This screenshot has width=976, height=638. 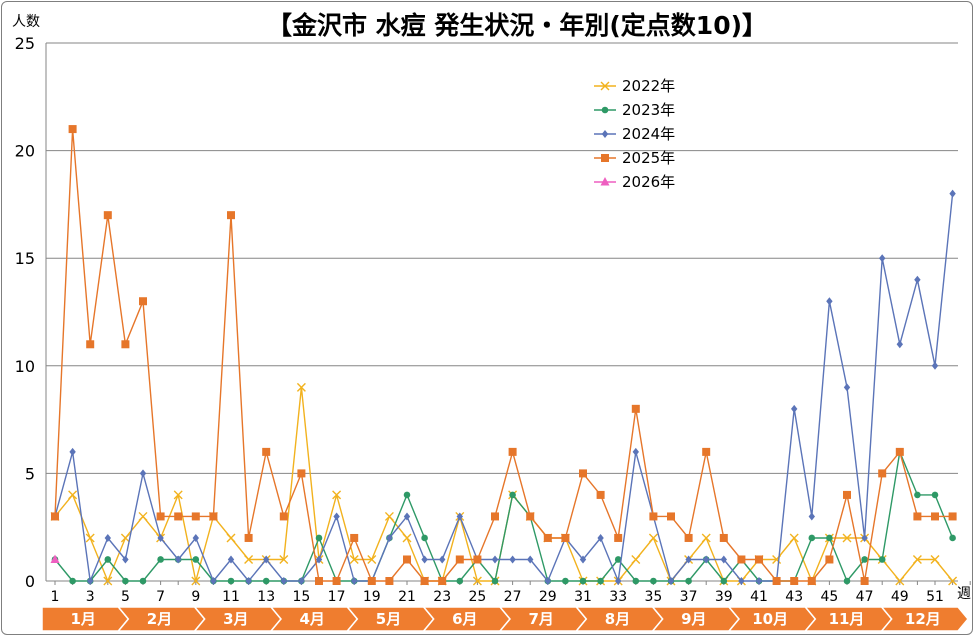 I want to click on x-tick-label: 19, so click(x=372, y=597).